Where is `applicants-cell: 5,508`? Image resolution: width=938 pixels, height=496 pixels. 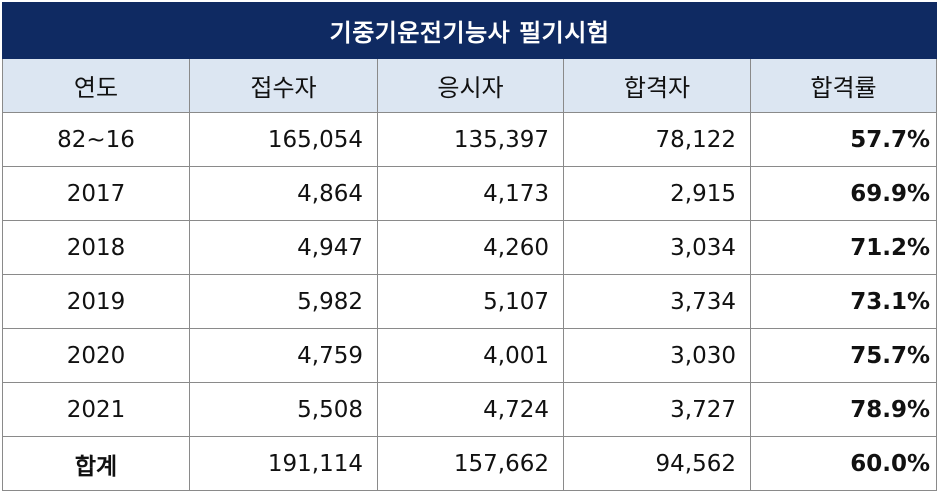
applicants-cell: 5,508 is located at coordinates (283, 409).